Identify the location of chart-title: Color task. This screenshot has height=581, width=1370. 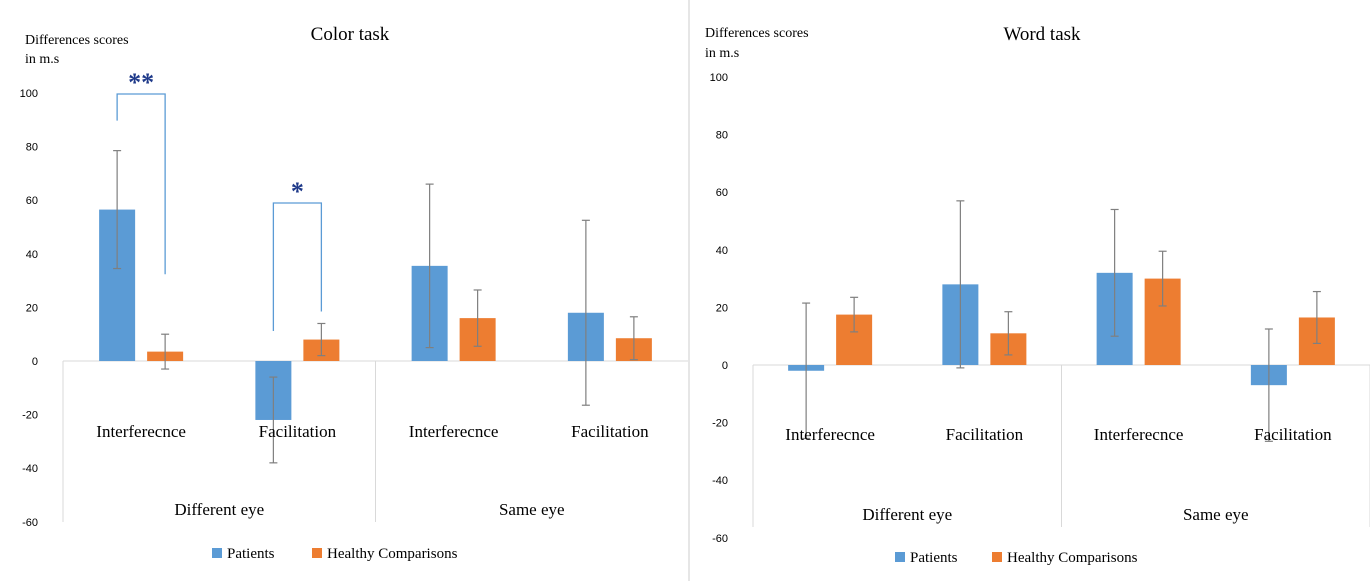
(350, 34).